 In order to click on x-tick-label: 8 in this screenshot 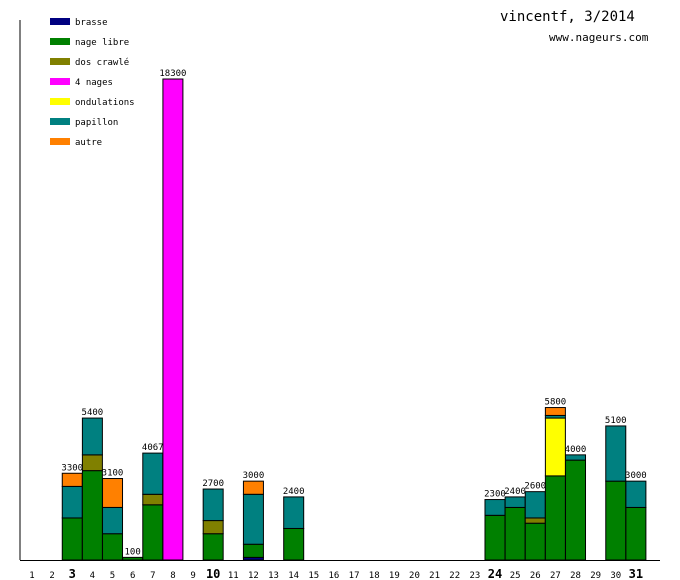, I will do `click(172, 575)`.